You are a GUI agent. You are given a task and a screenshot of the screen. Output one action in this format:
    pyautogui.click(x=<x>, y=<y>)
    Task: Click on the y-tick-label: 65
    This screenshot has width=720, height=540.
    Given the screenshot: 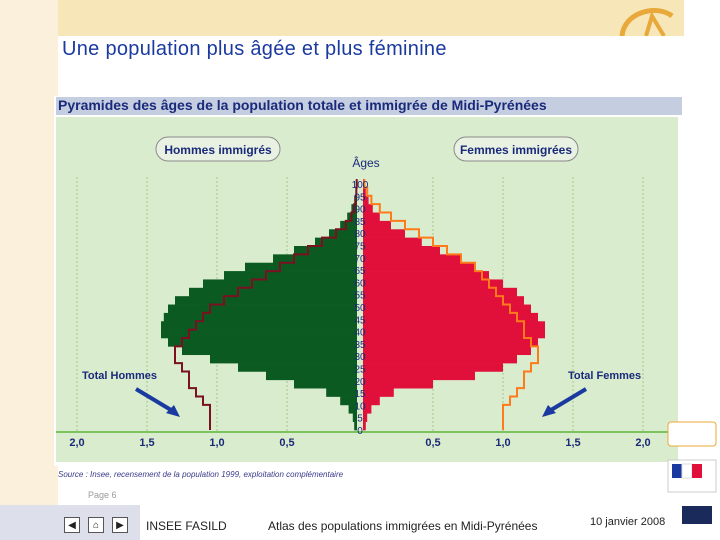 What is the action you would take?
    pyautogui.click(x=360, y=271)
    